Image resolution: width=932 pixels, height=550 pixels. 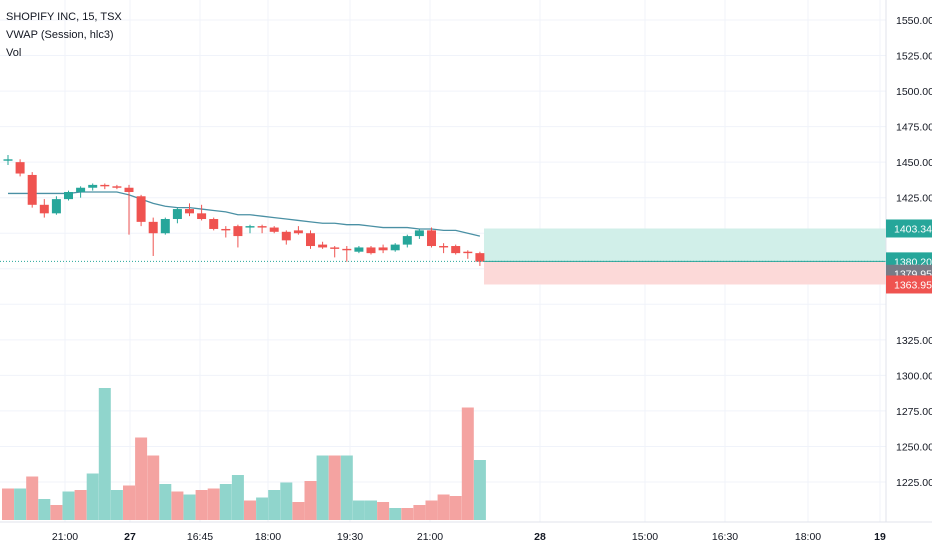 I want to click on price-badge-label: 1363.95, so click(x=913, y=285).